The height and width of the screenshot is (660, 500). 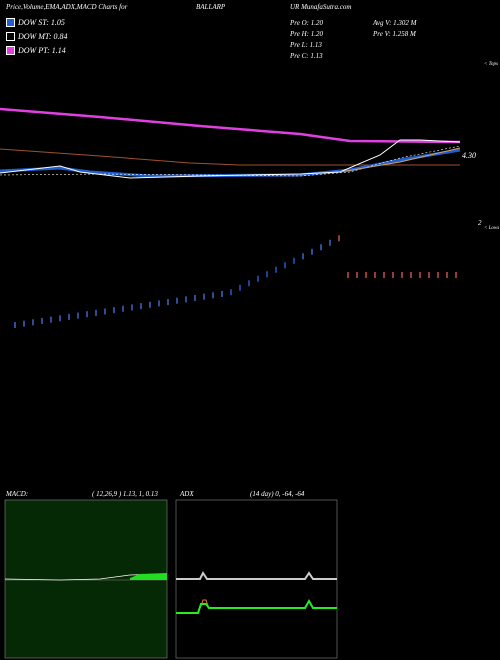 What do you see at coordinates (211, 7) in the screenshot?
I see `header-symbol: BALLARP` at bounding box center [211, 7].